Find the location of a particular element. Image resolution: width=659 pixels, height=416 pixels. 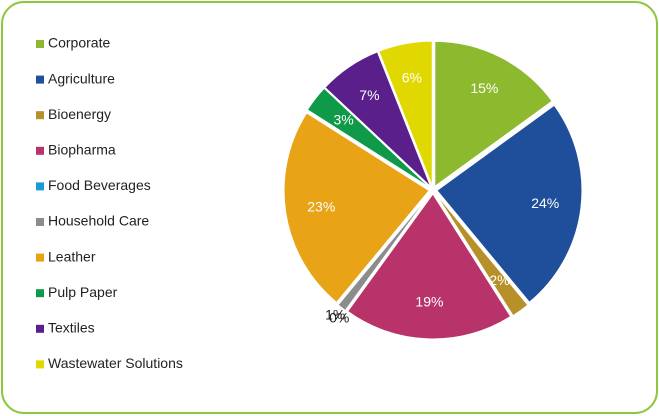

slice-label: 24% is located at coordinates (545, 203).